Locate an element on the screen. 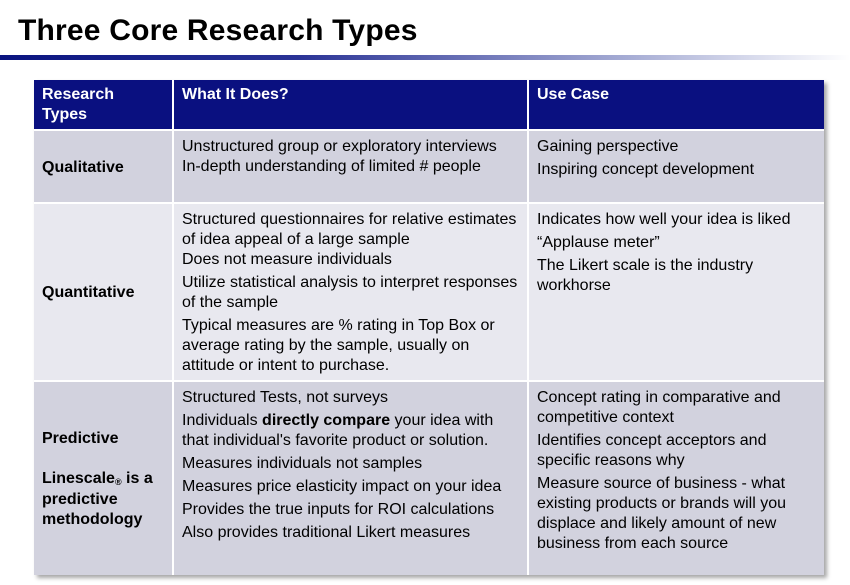 Image resolution: width=850 pixels, height=585 pixels. table-header-row: Research Types What It Does? Use Case is located at coordinates (429, 105).